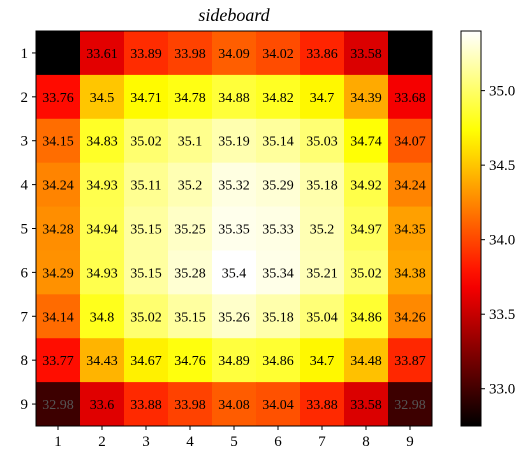 This screenshot has width=530, height=460. Describe the element at coordinates (25, 273) in the screenshot. I see `y-tick-label: 6` at that location.